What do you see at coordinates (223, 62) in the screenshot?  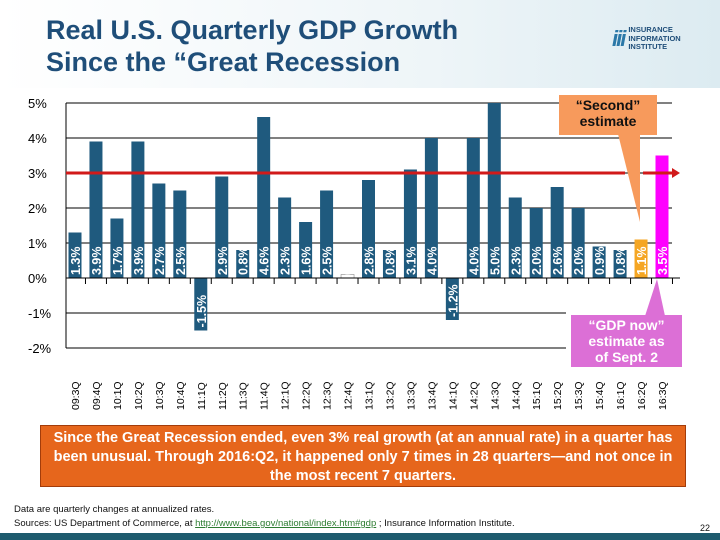 I see `title-line-2: Since the “Great Recession` at bounding box center [223, 62].